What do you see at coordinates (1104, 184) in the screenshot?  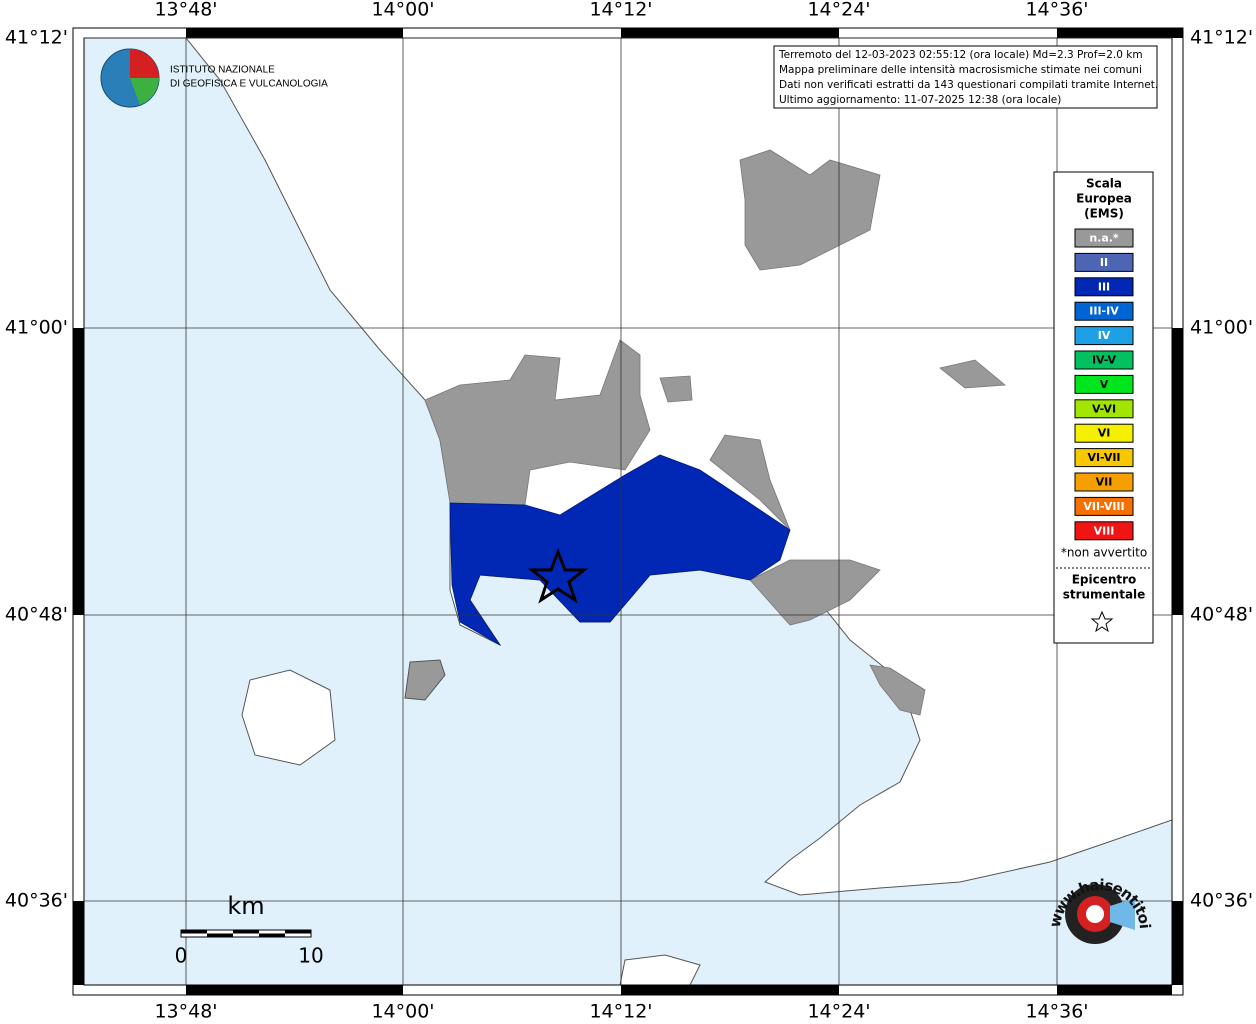 I see `legend-title: Scala` at bounding box center [1104, 184].